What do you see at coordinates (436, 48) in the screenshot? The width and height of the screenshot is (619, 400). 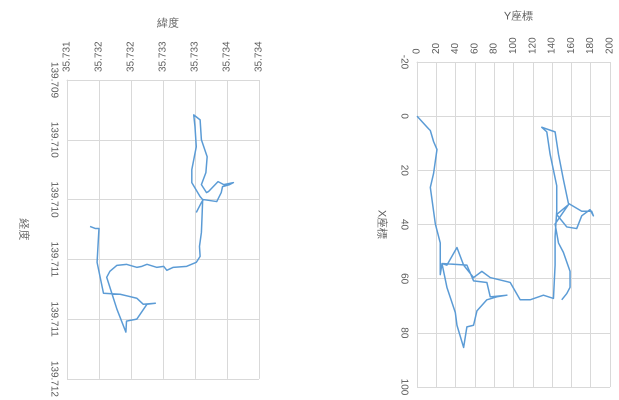 I see `x-tick-label: 20` at bounding box center [436, 48].